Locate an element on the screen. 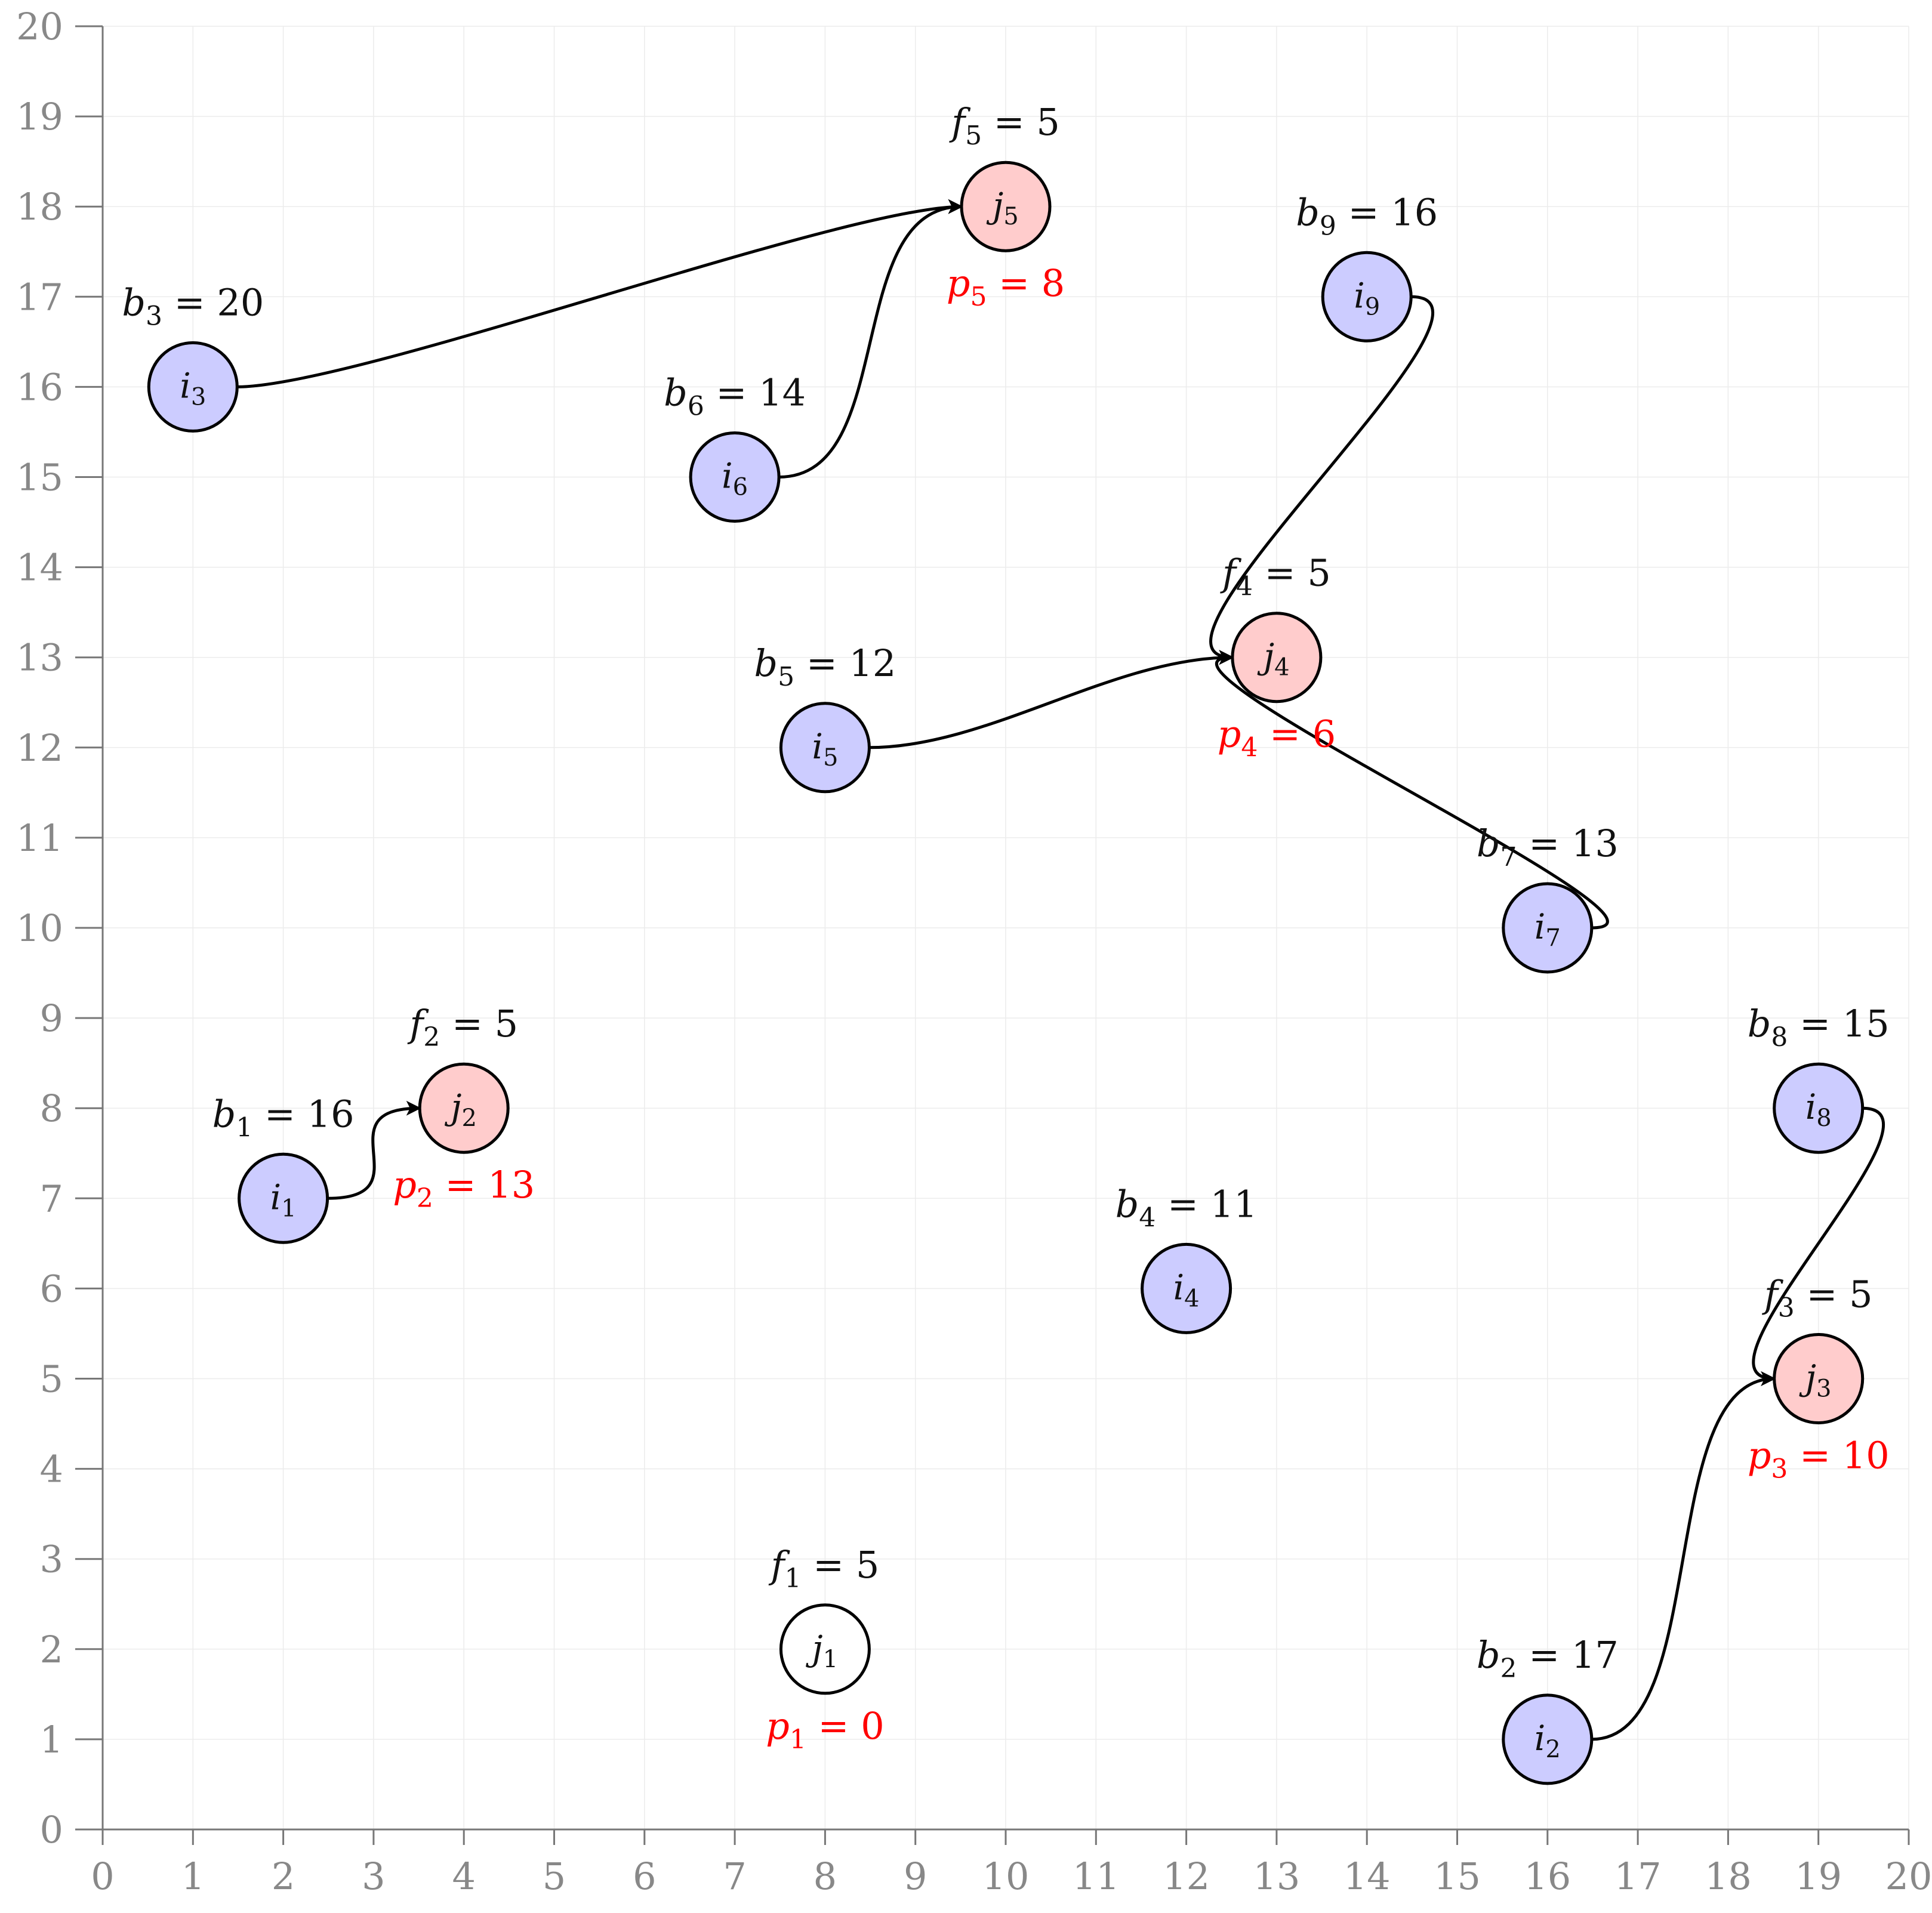 The image size is (1932, 1913). consumer-node-i2: i2 is located at coordinates (1548, 1739).